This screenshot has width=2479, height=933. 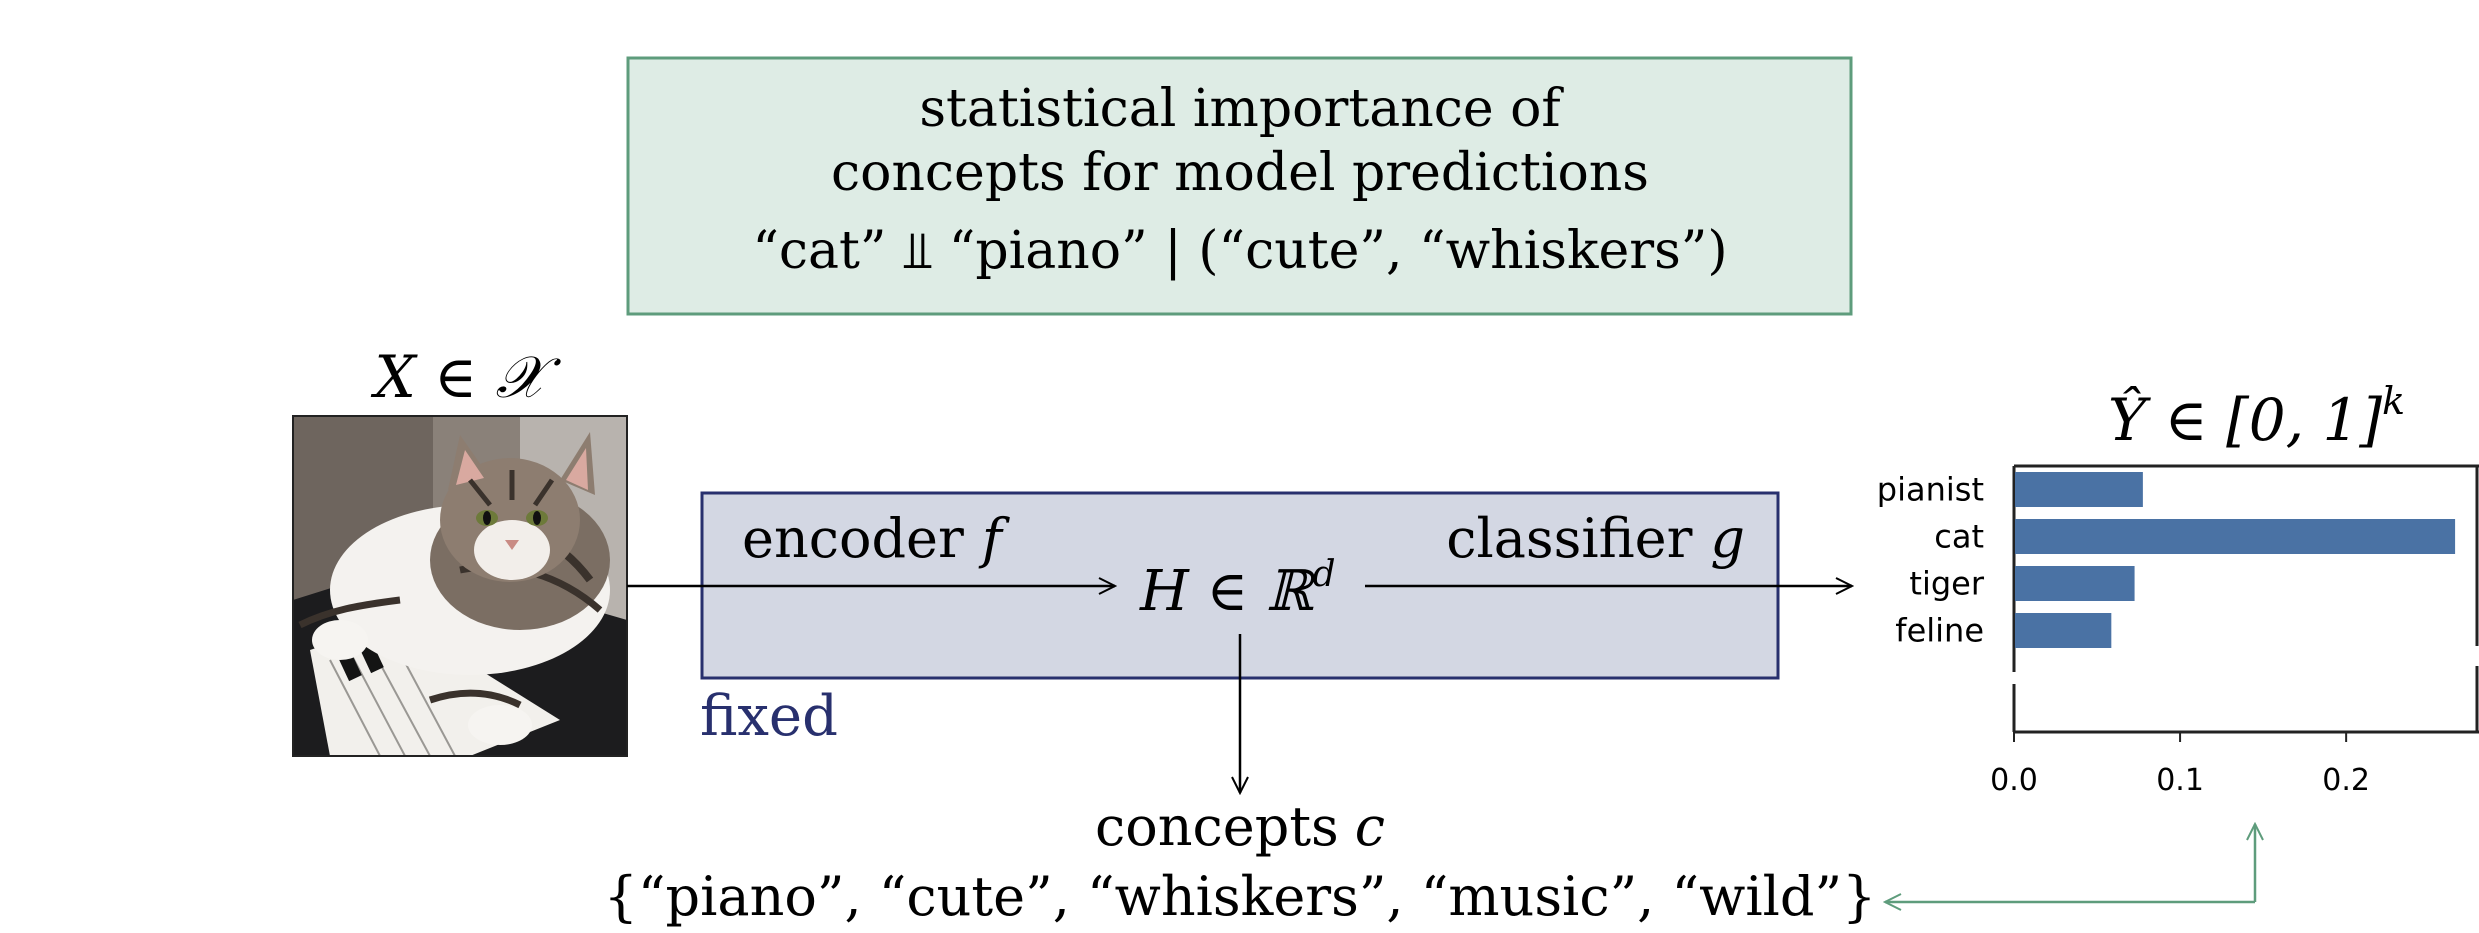 What do you see at coordinates (2075, 583) in the screenshot?
I see `bar-tiger` at bounding box center [2075, 583].